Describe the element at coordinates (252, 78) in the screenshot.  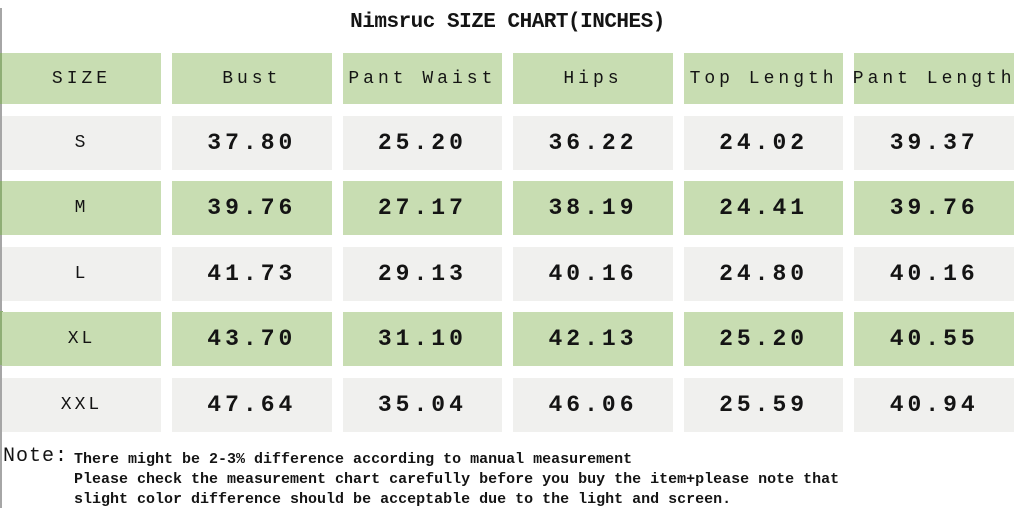
I see `header-cell-bust: Bust` at that location.